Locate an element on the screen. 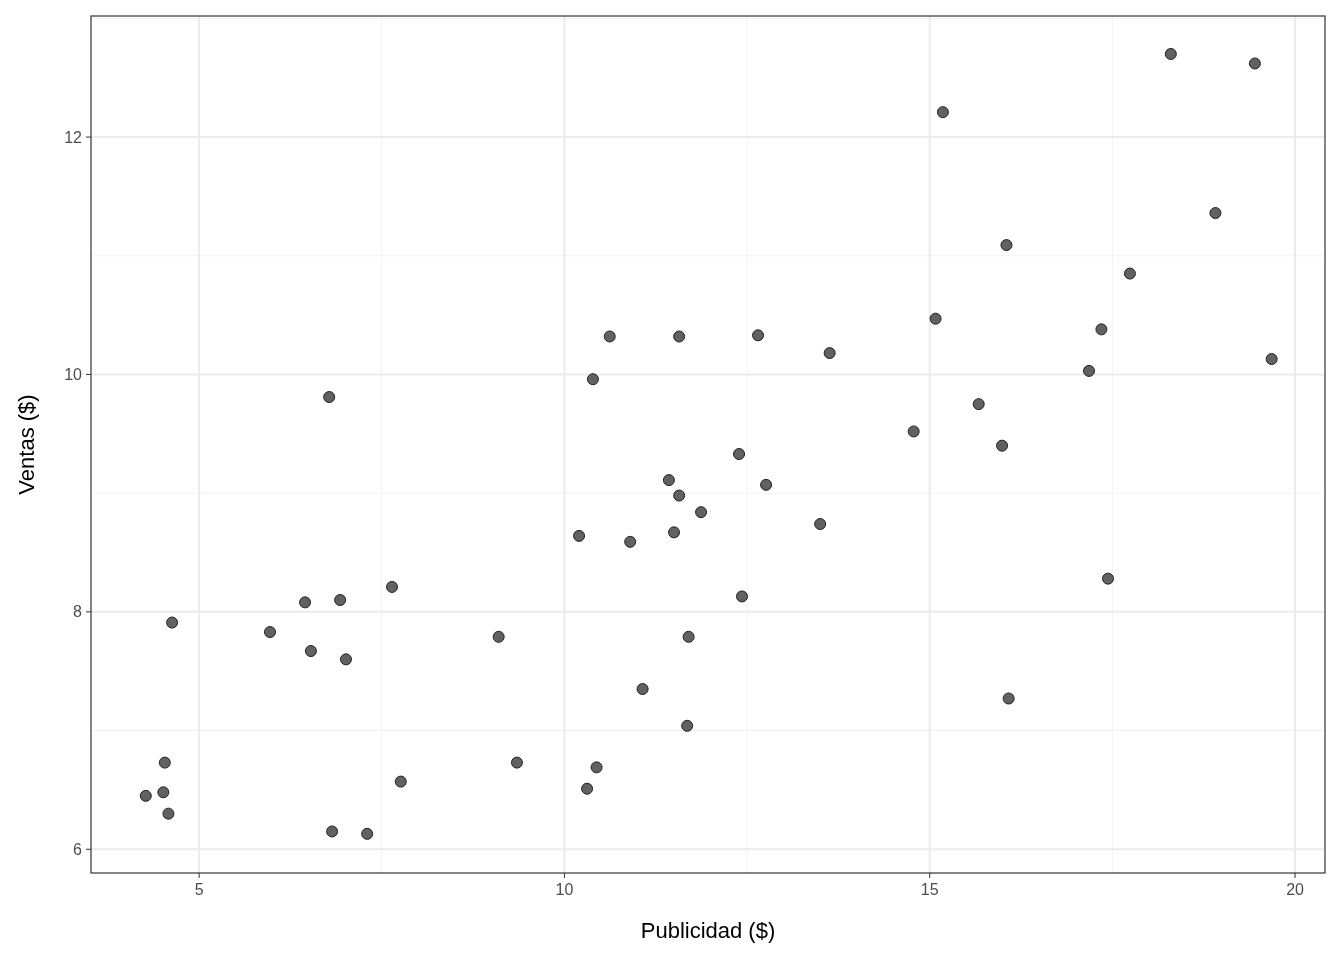  x-tick-label: 20 is located at coordinates (1295, 889).